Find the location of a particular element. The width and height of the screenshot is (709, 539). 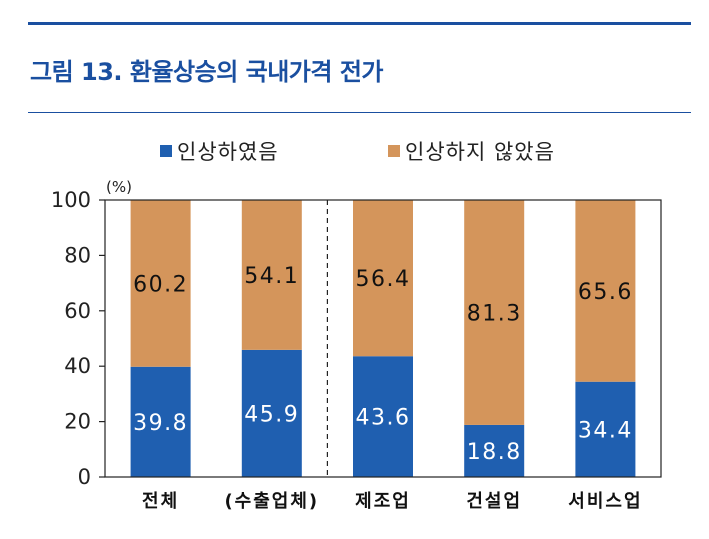

bar-value-label: 34.4 is located at coordinates (605, 430).